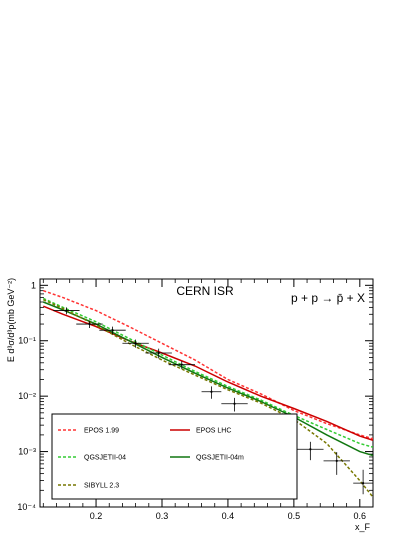 This screenshot has width=415, height=537. What do you see at coordinates (213, 431) in the screenshot?
I see `legend-label: EPOS LHC` at bounding box center [213, 431].